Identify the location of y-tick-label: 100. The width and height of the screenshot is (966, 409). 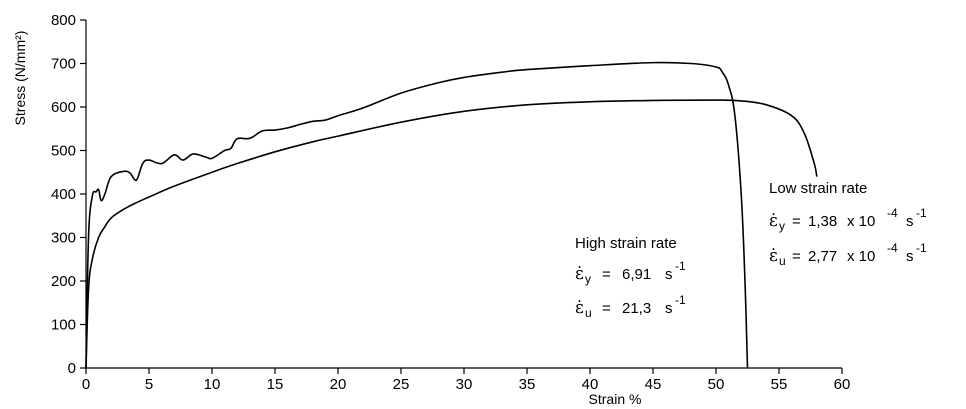
(63, 325).